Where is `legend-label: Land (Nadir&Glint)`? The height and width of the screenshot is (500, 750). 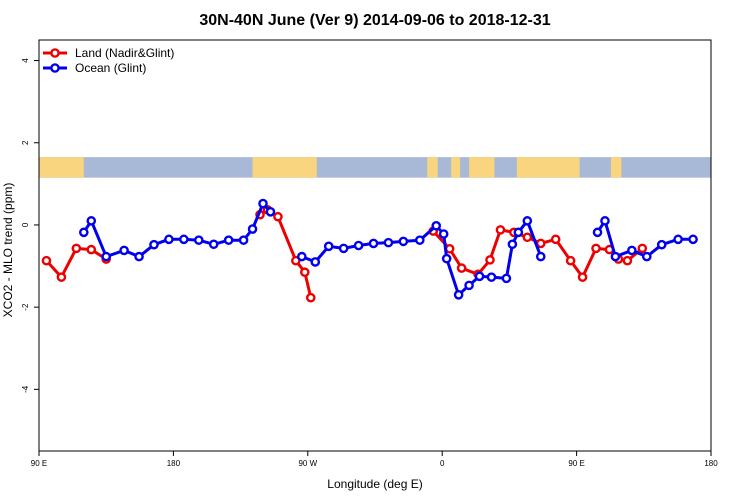
legend-label: Land (Nadir&Glint) is located at coordinates (124, 53).